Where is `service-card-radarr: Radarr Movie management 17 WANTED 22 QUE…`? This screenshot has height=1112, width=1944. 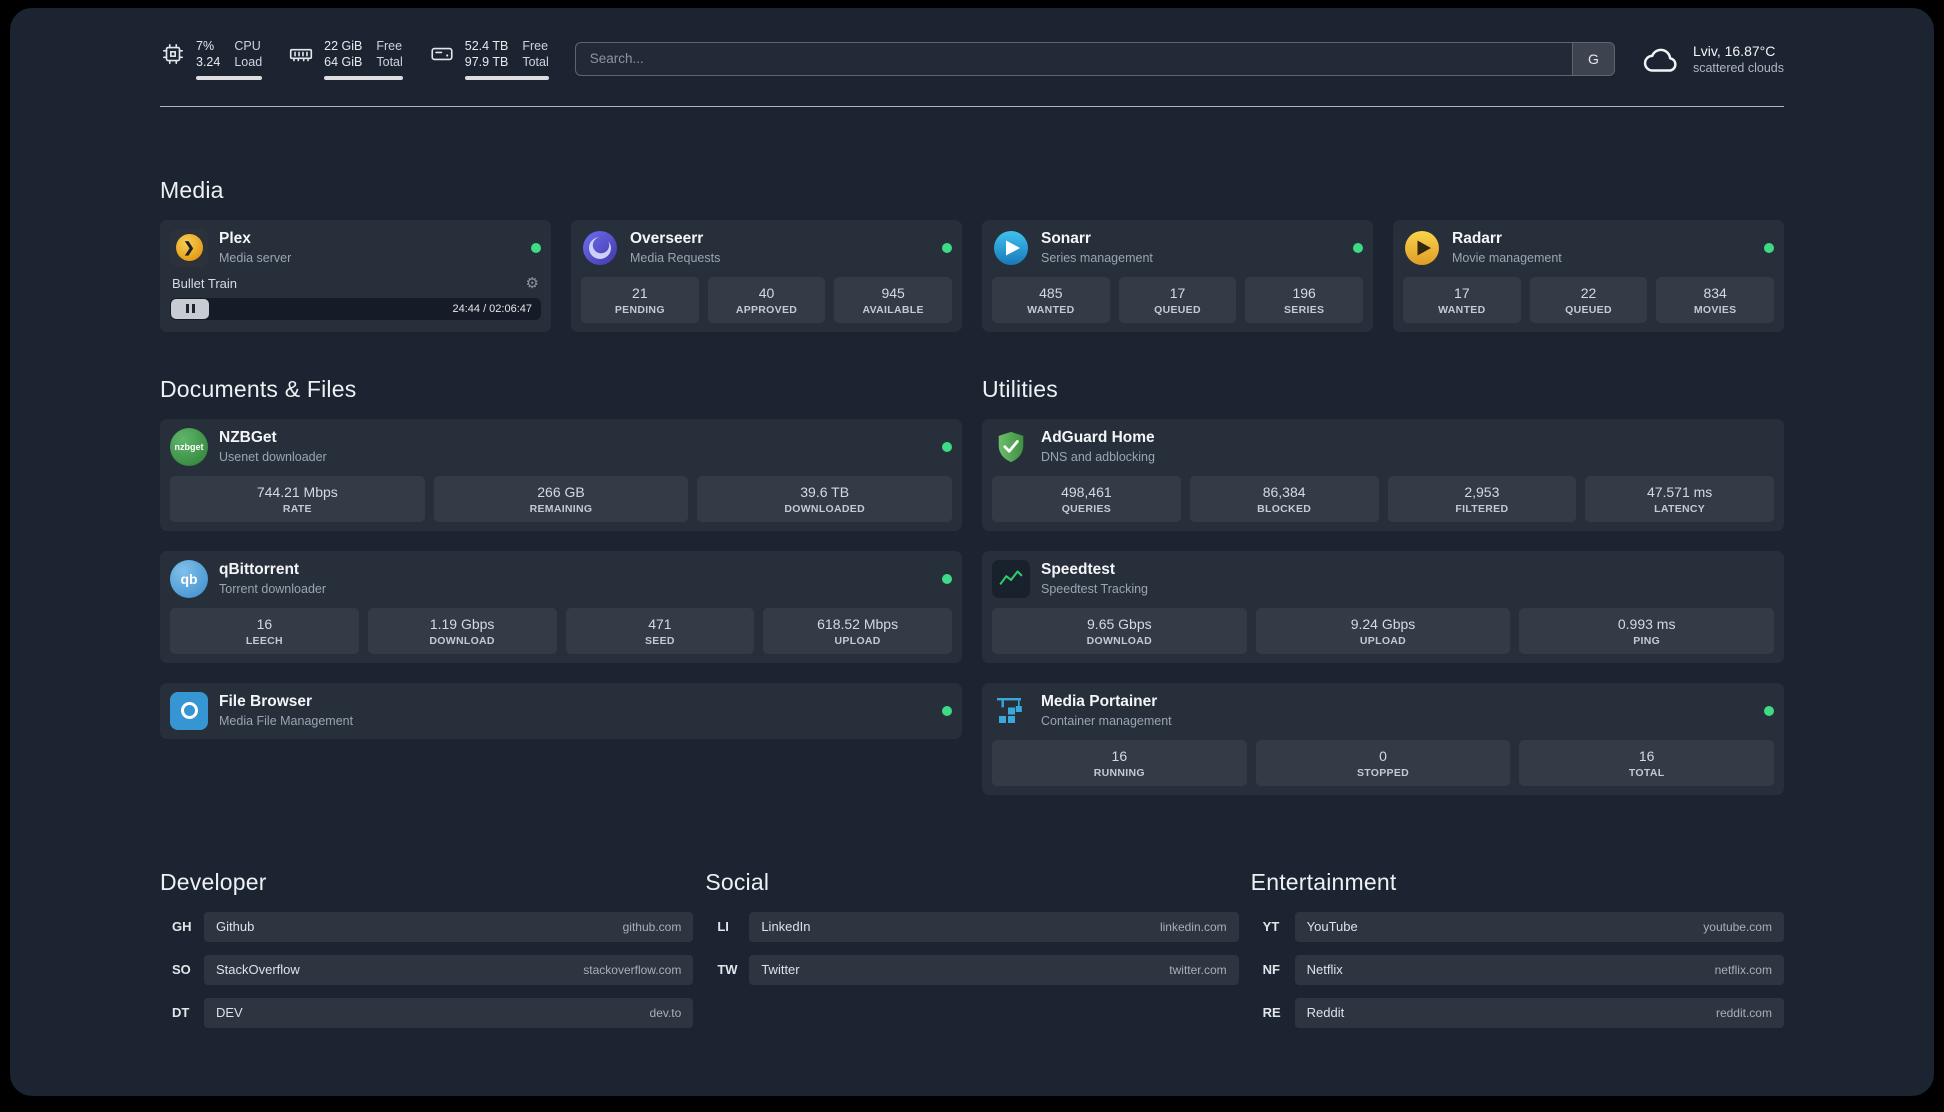 service-card-radarr: Radarr Movie management 17 WANTED 22 QUE… is located at coordinates (1588, 275).